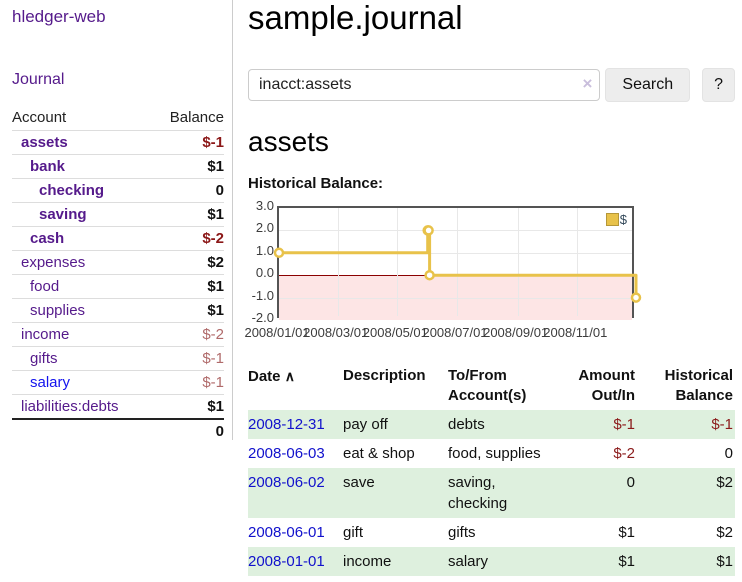  Describe the element at coordinates (724, 561) in the screenshot. I see `transaction-balance: $1` at that location.